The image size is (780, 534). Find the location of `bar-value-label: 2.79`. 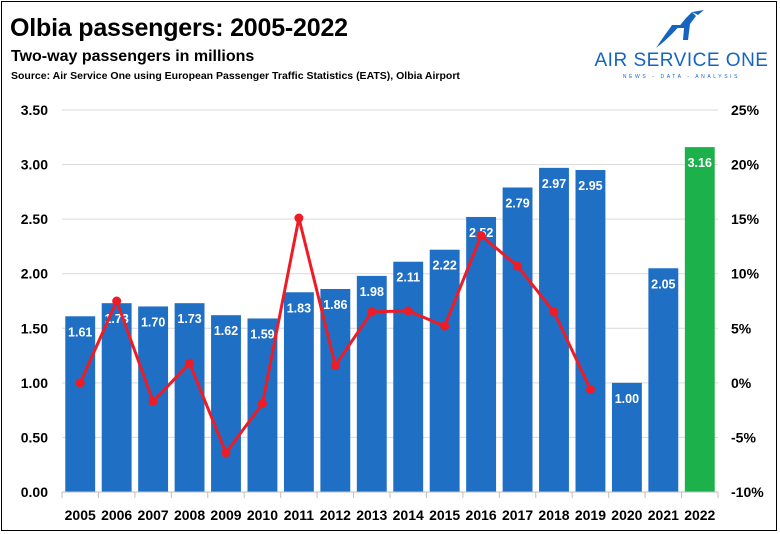

bar-value-label: 2.79 is located at coordinates (517, 203).